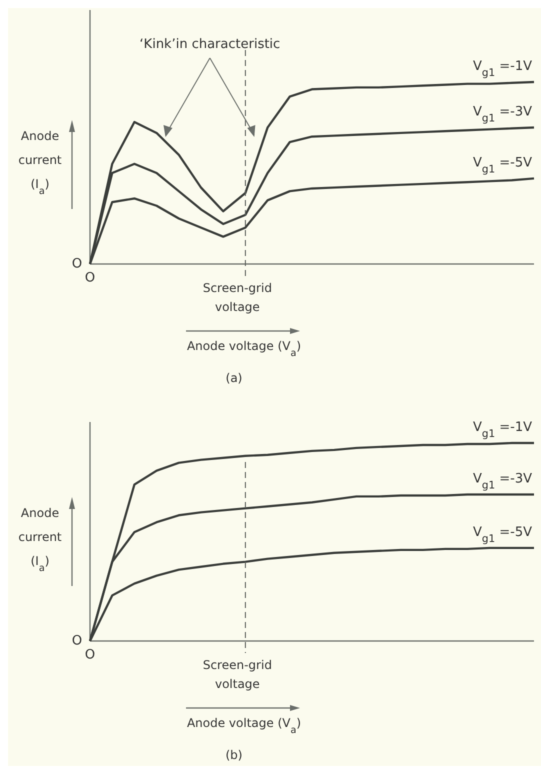  Describe the element at coordinates (234, 755) in the screenshot. I see `text: (b)` at that location.